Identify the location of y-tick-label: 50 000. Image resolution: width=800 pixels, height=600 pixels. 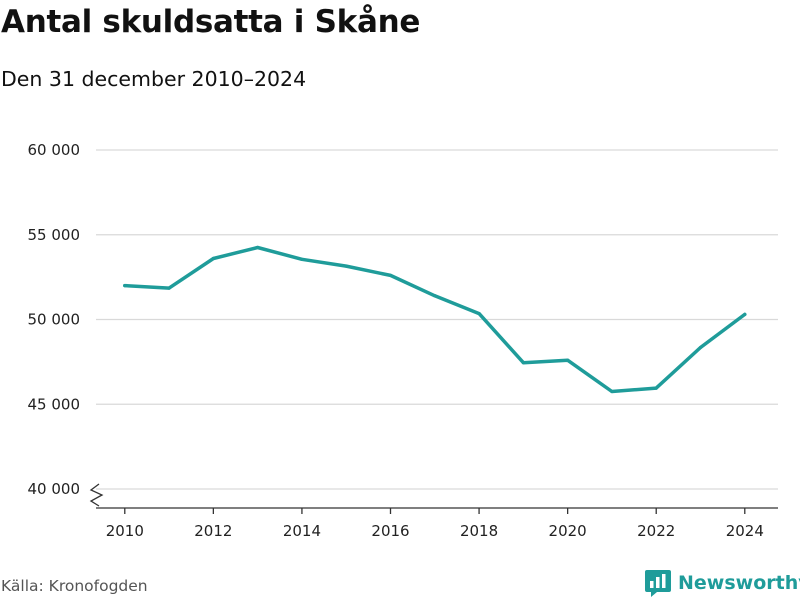
(54, 320).